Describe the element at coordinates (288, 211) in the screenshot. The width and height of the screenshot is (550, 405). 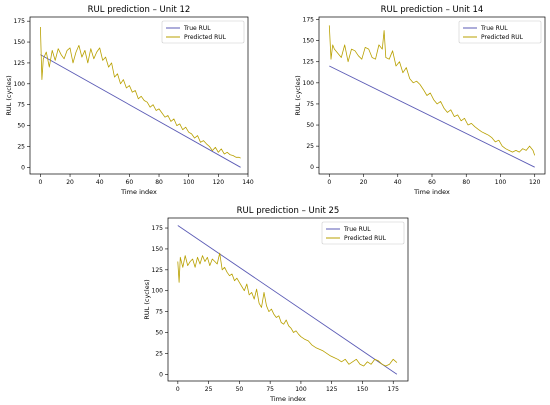
I see `chart-title: RUL prediction – Unit 25` at that location.